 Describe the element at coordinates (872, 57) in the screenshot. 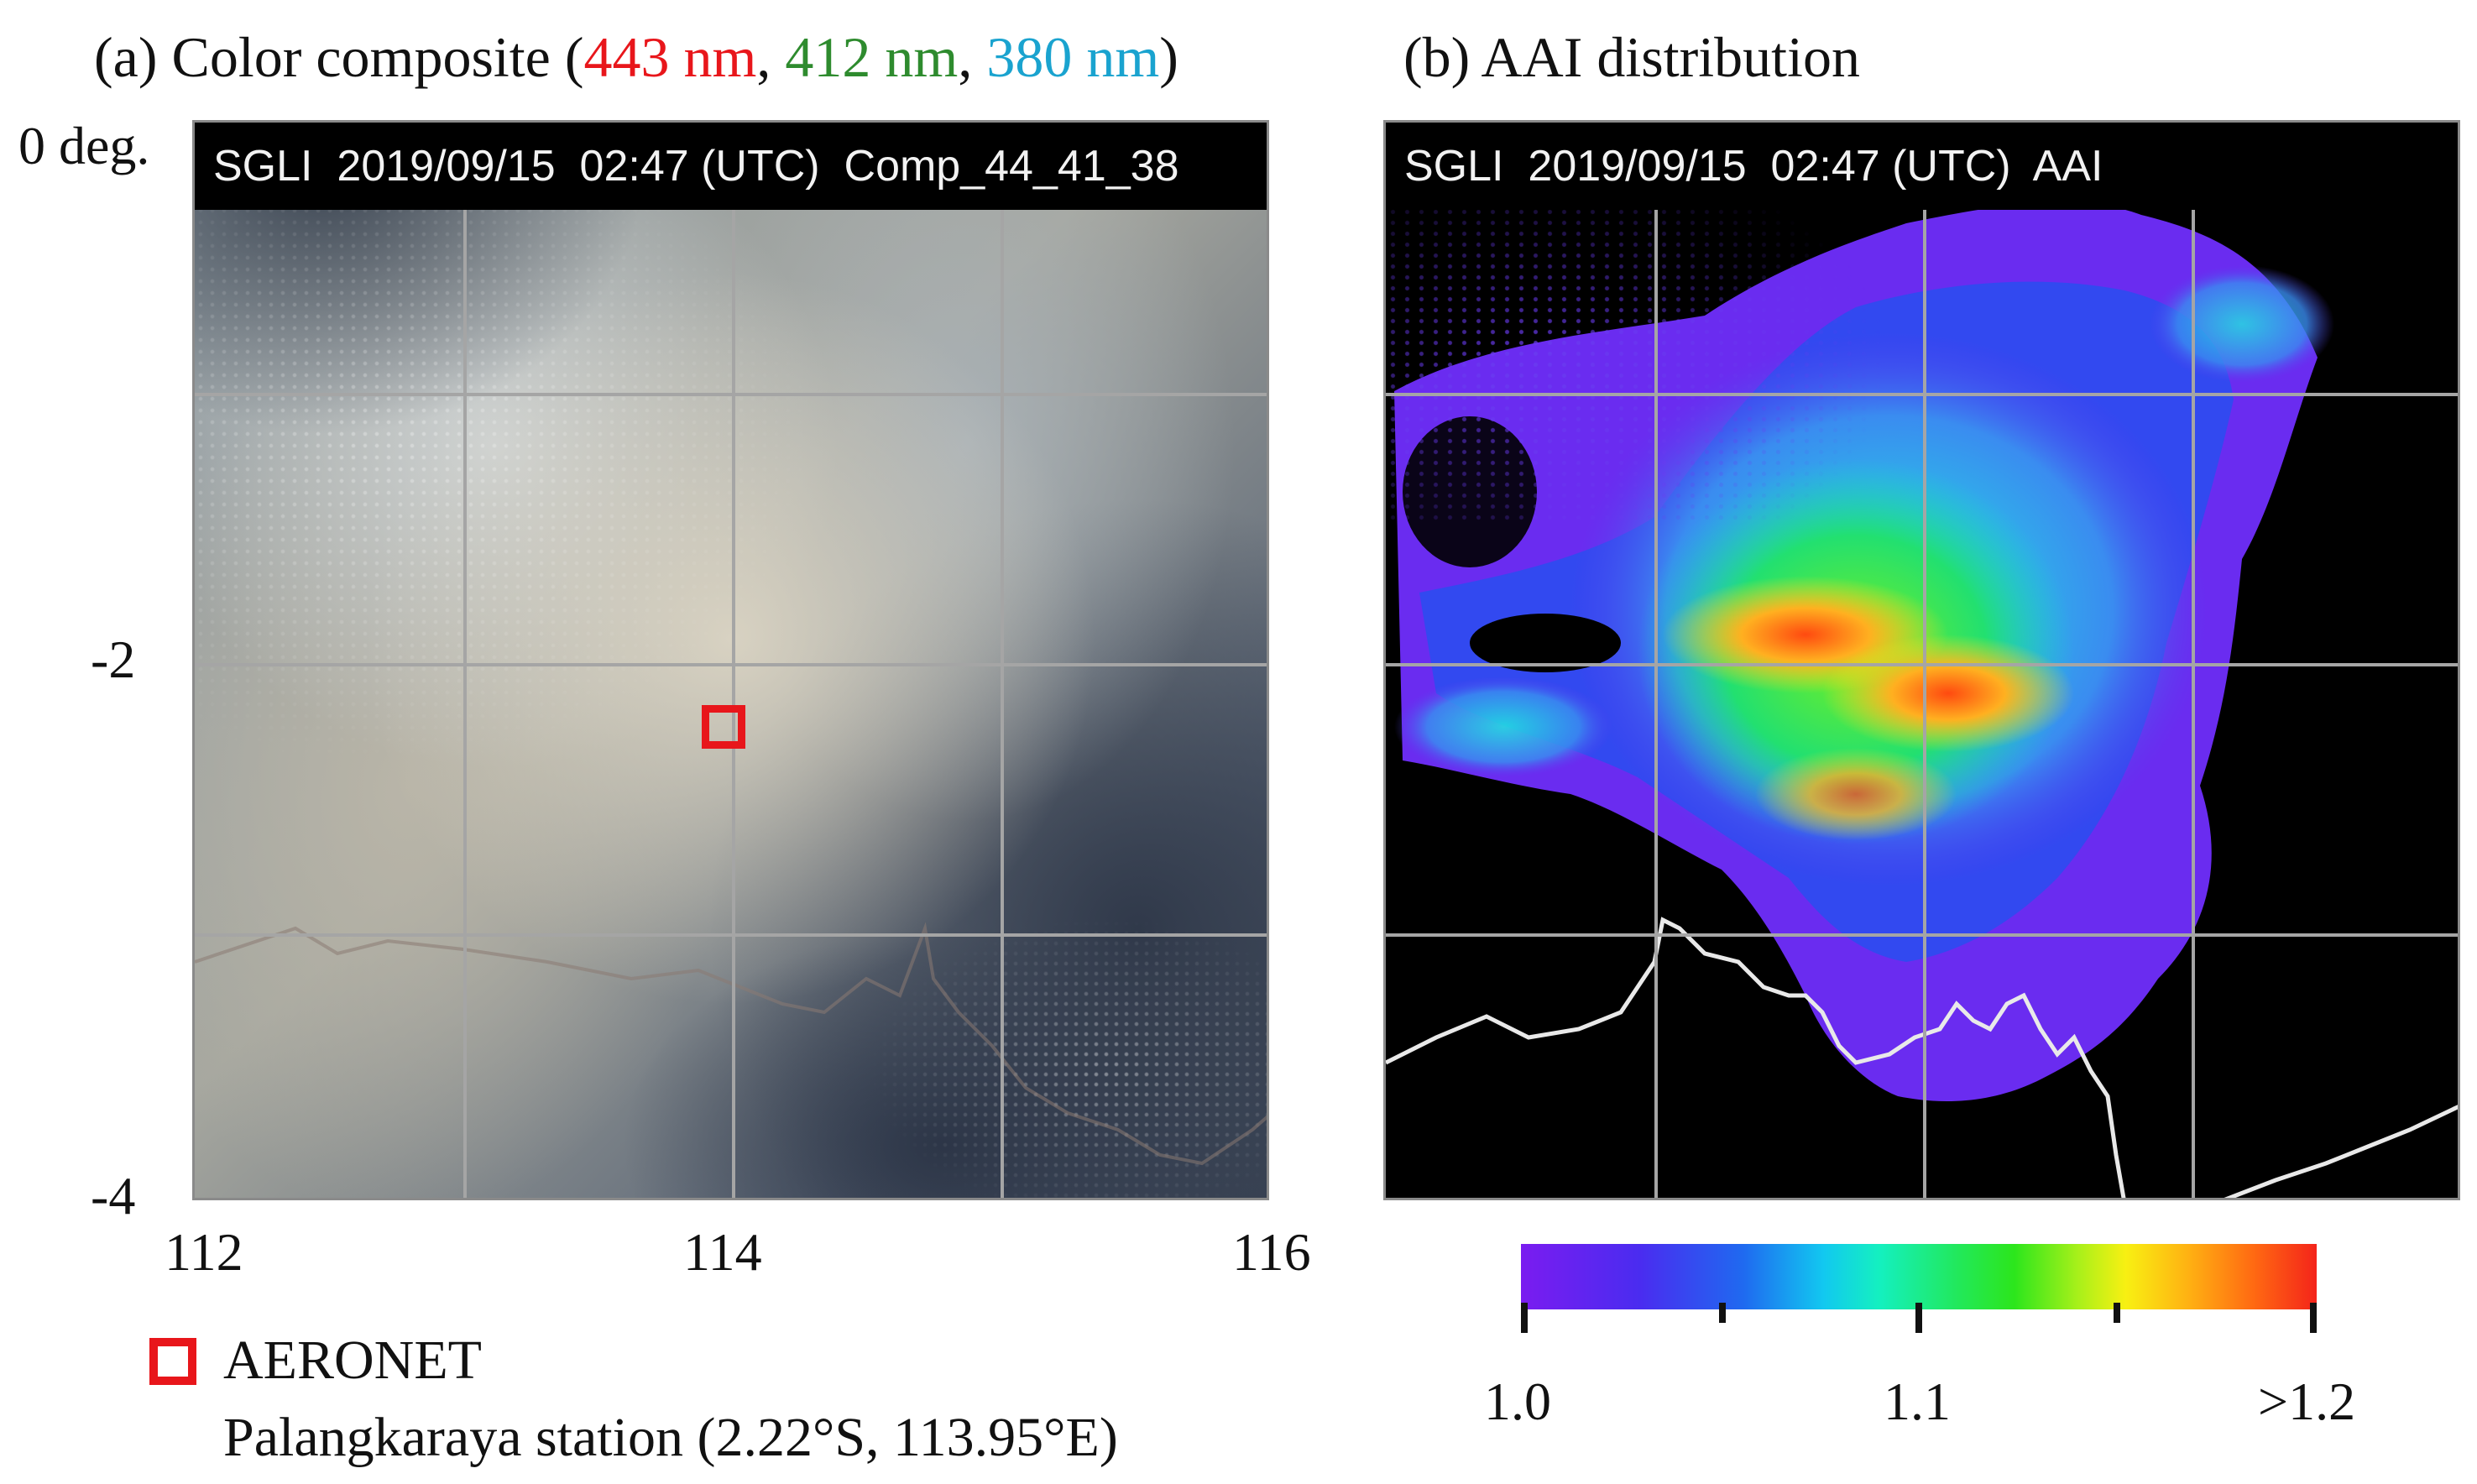

I see `band-green-label: 412 nm` at that location.